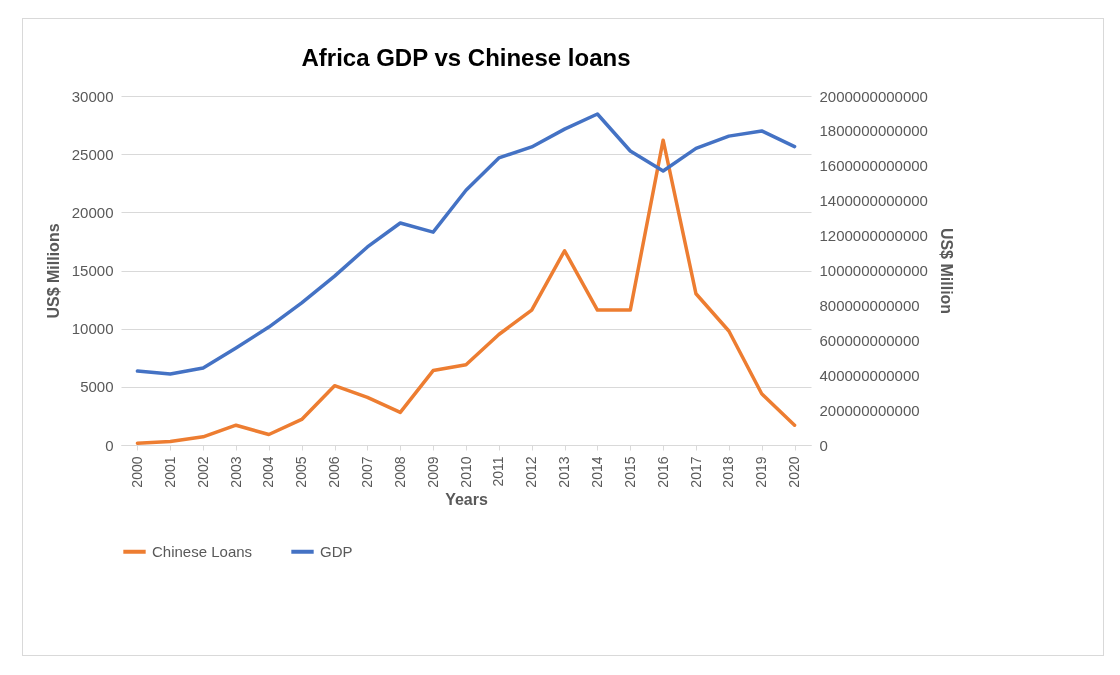 This screenshot has width=1120, height=675. I want to click on y-tick-label: 20000, so click(92, 212).